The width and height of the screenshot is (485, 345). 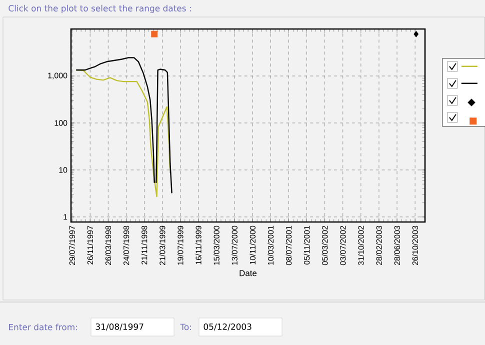 I want to click on text: Enter date from:, so click(x=43, y=327).